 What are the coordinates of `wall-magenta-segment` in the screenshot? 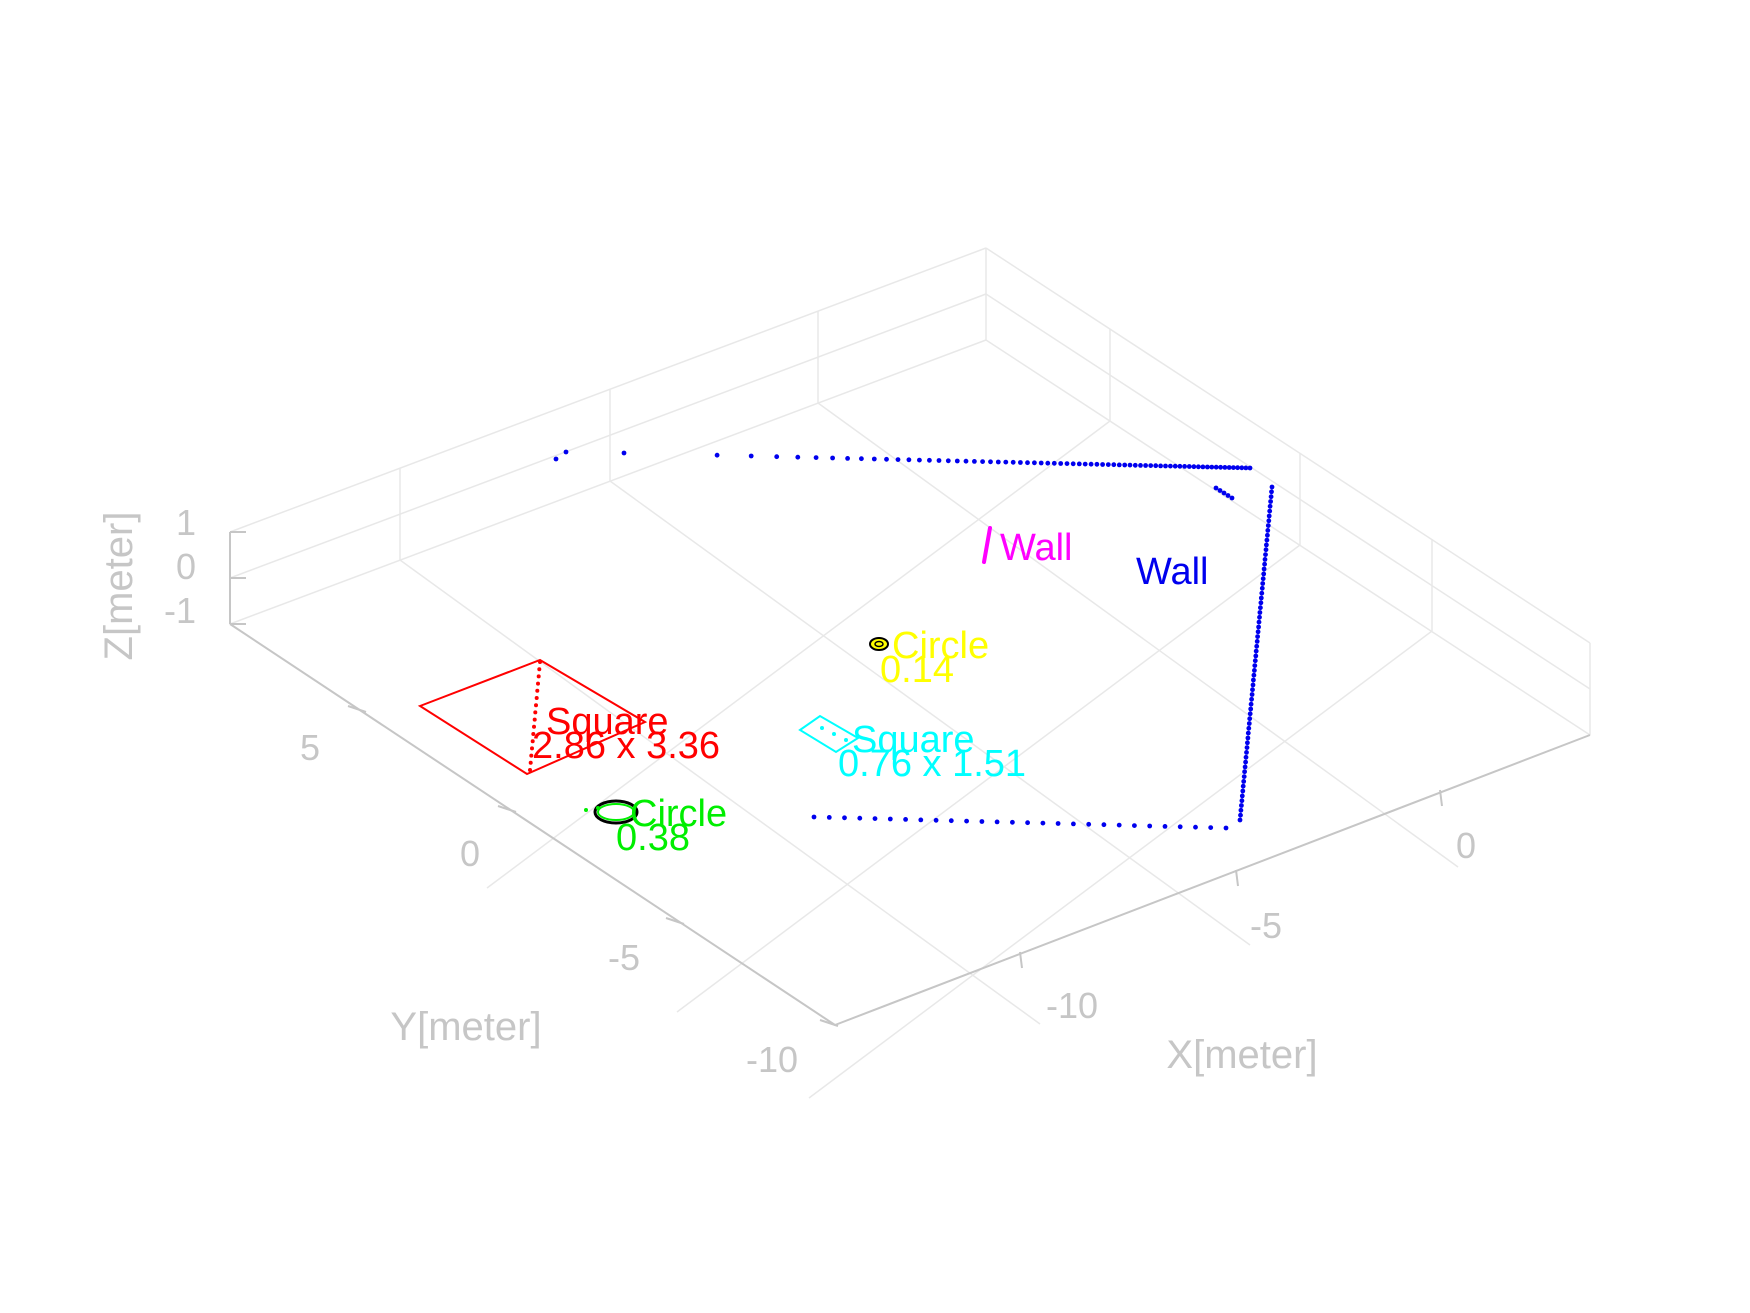 It's located at (987, 545).